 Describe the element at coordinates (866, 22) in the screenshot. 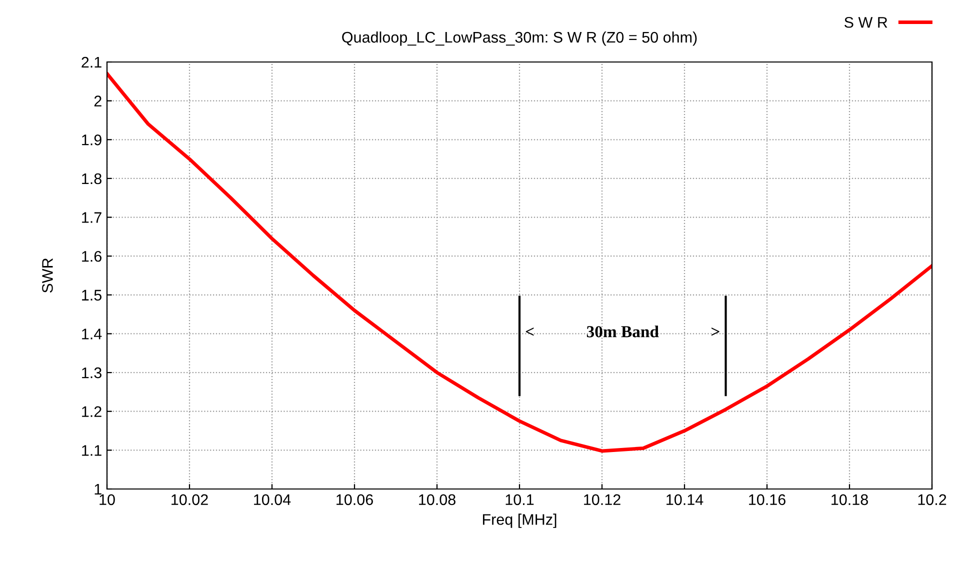

I see `legend-label: S W R` at that location.